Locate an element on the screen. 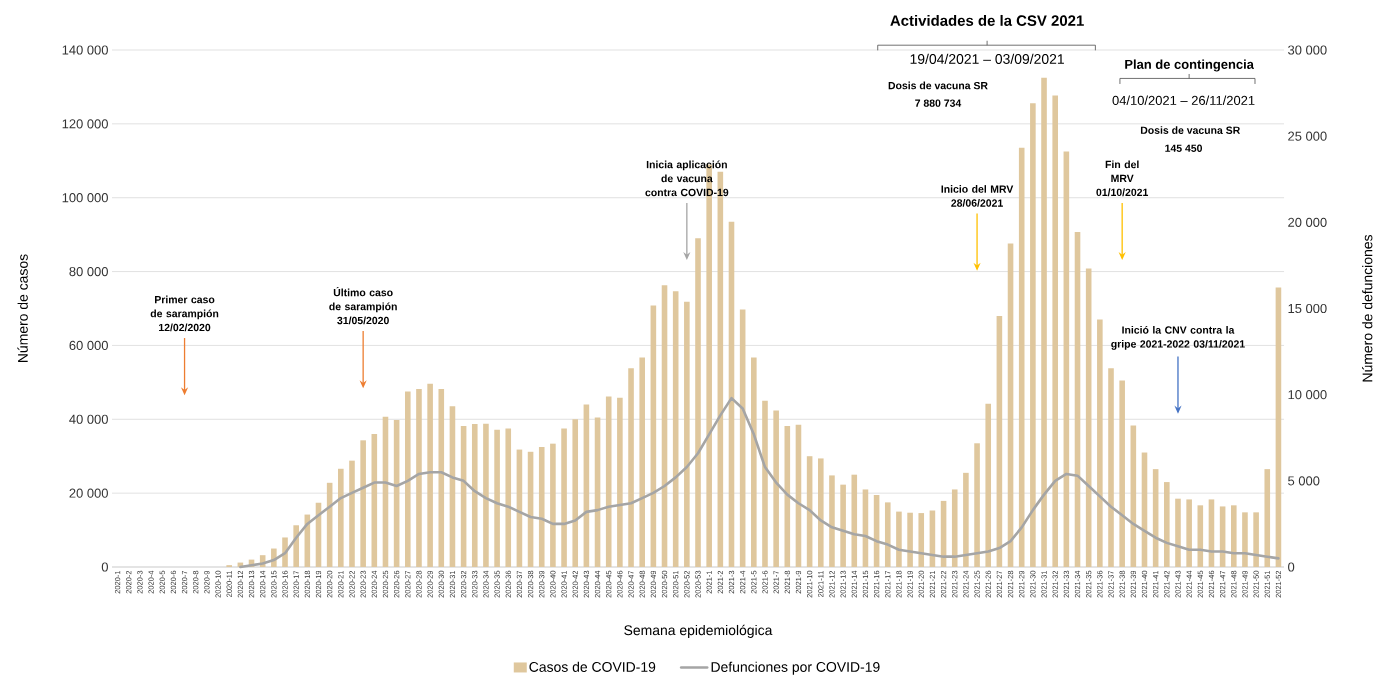 This screenshot has width=1385, height=679. annotation: Inició la CNV contra la gripe 2021-2022 03/11/2021 is located at coordinates (1178, 337).